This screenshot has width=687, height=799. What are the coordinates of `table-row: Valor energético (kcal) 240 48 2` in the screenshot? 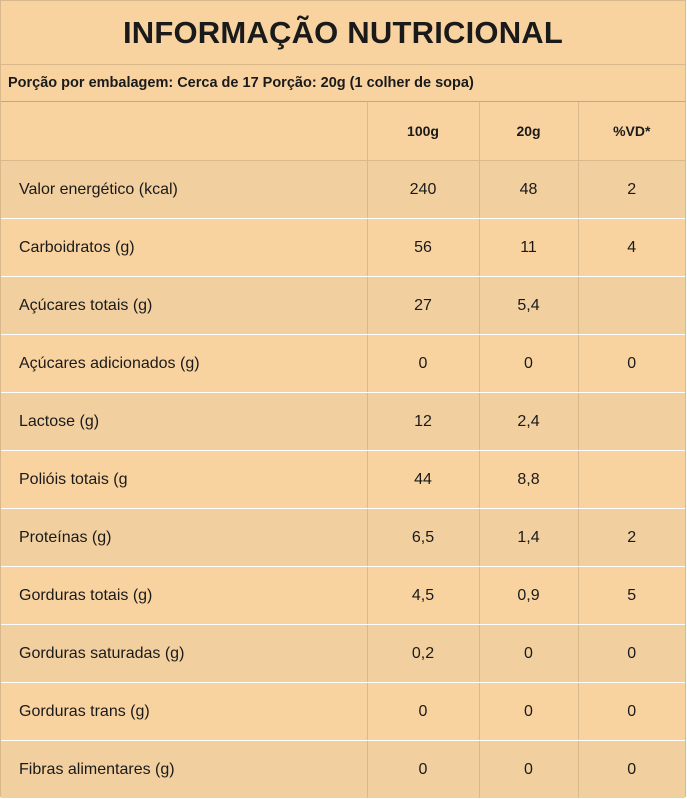 It's located at (343, 189).